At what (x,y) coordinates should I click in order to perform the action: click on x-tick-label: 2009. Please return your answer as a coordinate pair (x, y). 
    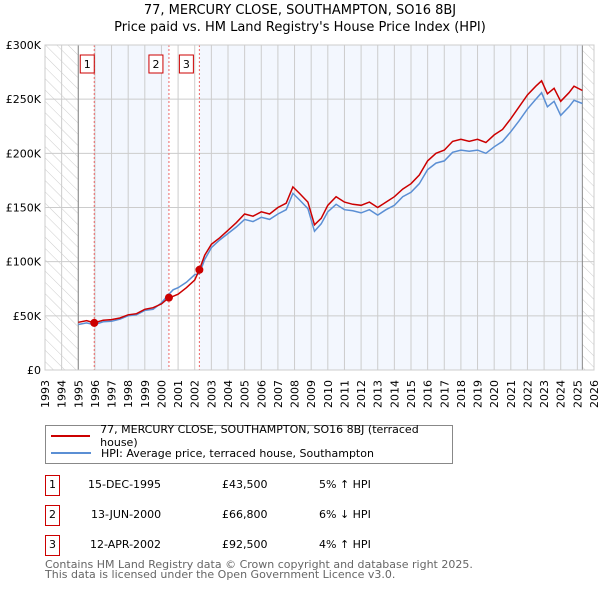
    Looking at the image, I should click on (311, 394).